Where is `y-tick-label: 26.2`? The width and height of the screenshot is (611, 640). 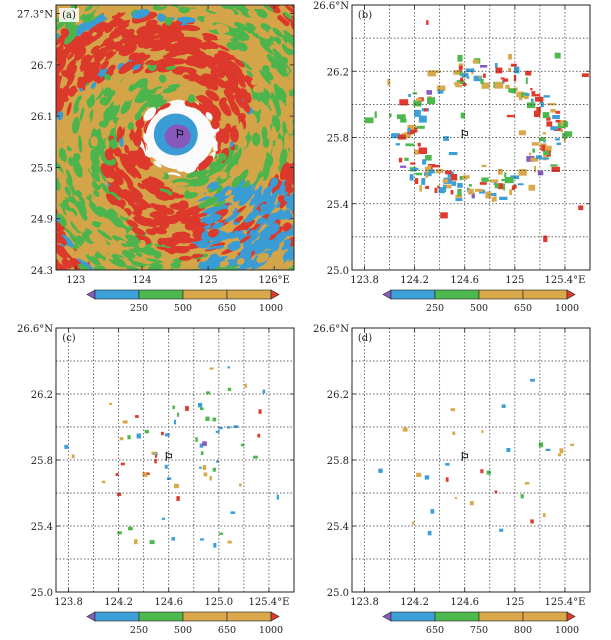
y-tick-label: 26.2 is located at coordinates (338, 72).